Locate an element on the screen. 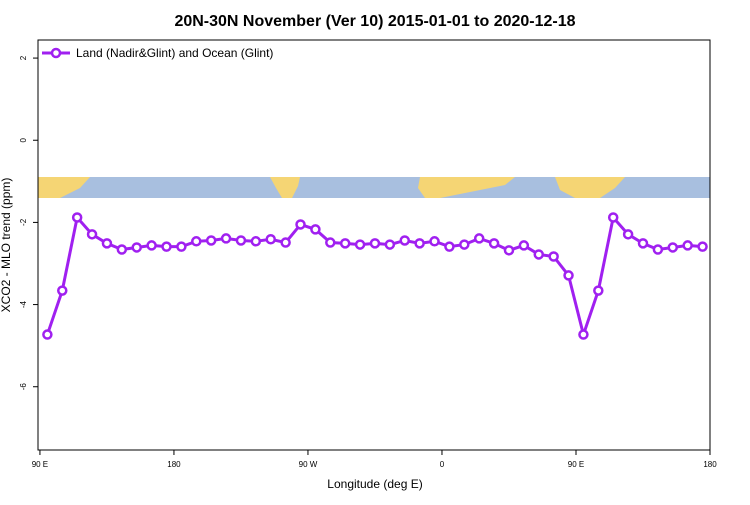  world-map-strip is located at coordinates (374, 187).